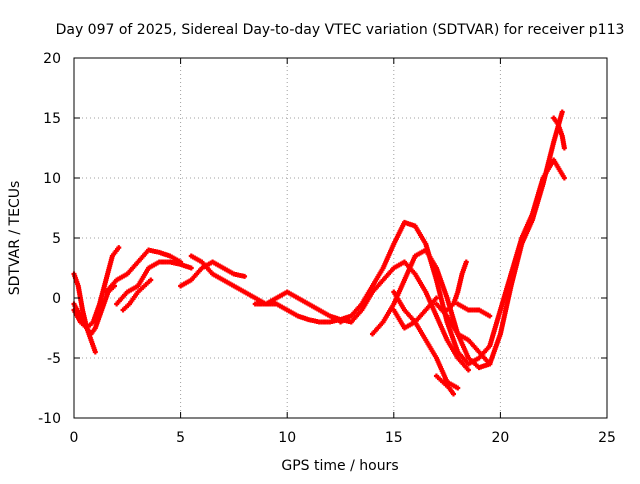  What do you see at coordinates (56, 239) in the screenshot?
I see `y-tick-label: 5` at bounding box center [56, 239].